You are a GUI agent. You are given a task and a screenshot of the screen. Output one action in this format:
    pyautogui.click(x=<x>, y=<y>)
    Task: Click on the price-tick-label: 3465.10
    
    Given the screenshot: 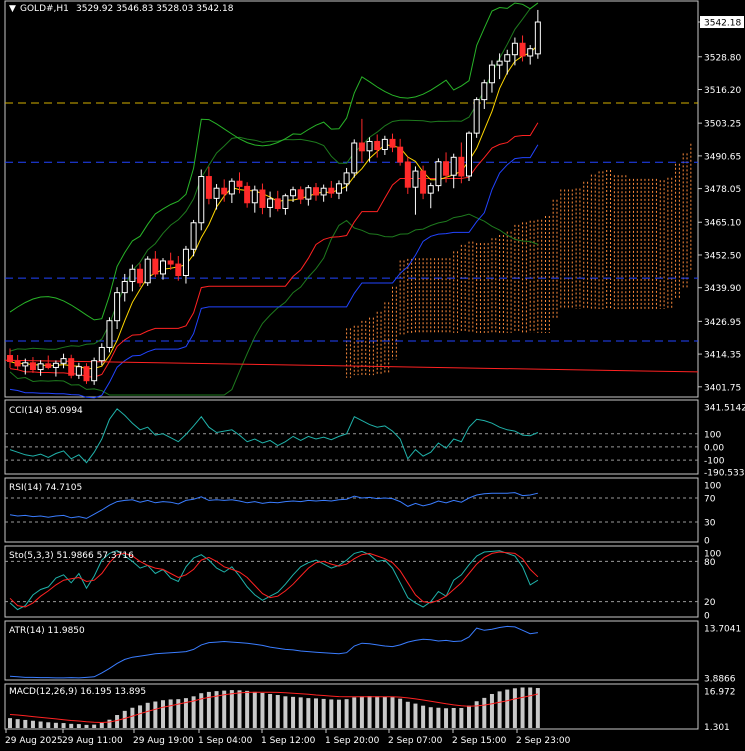 What is the action you would take?
    pyautogui.click(x=722, y=224)
    